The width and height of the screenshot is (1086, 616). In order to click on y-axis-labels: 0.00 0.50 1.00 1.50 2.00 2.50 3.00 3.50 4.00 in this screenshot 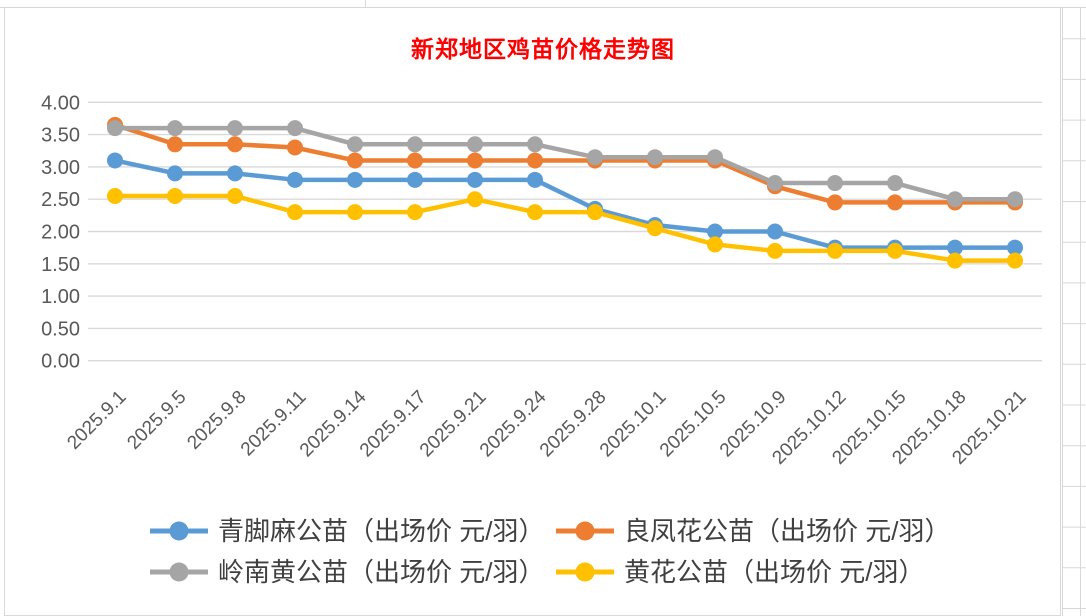, I will do `click(60, 232)`.